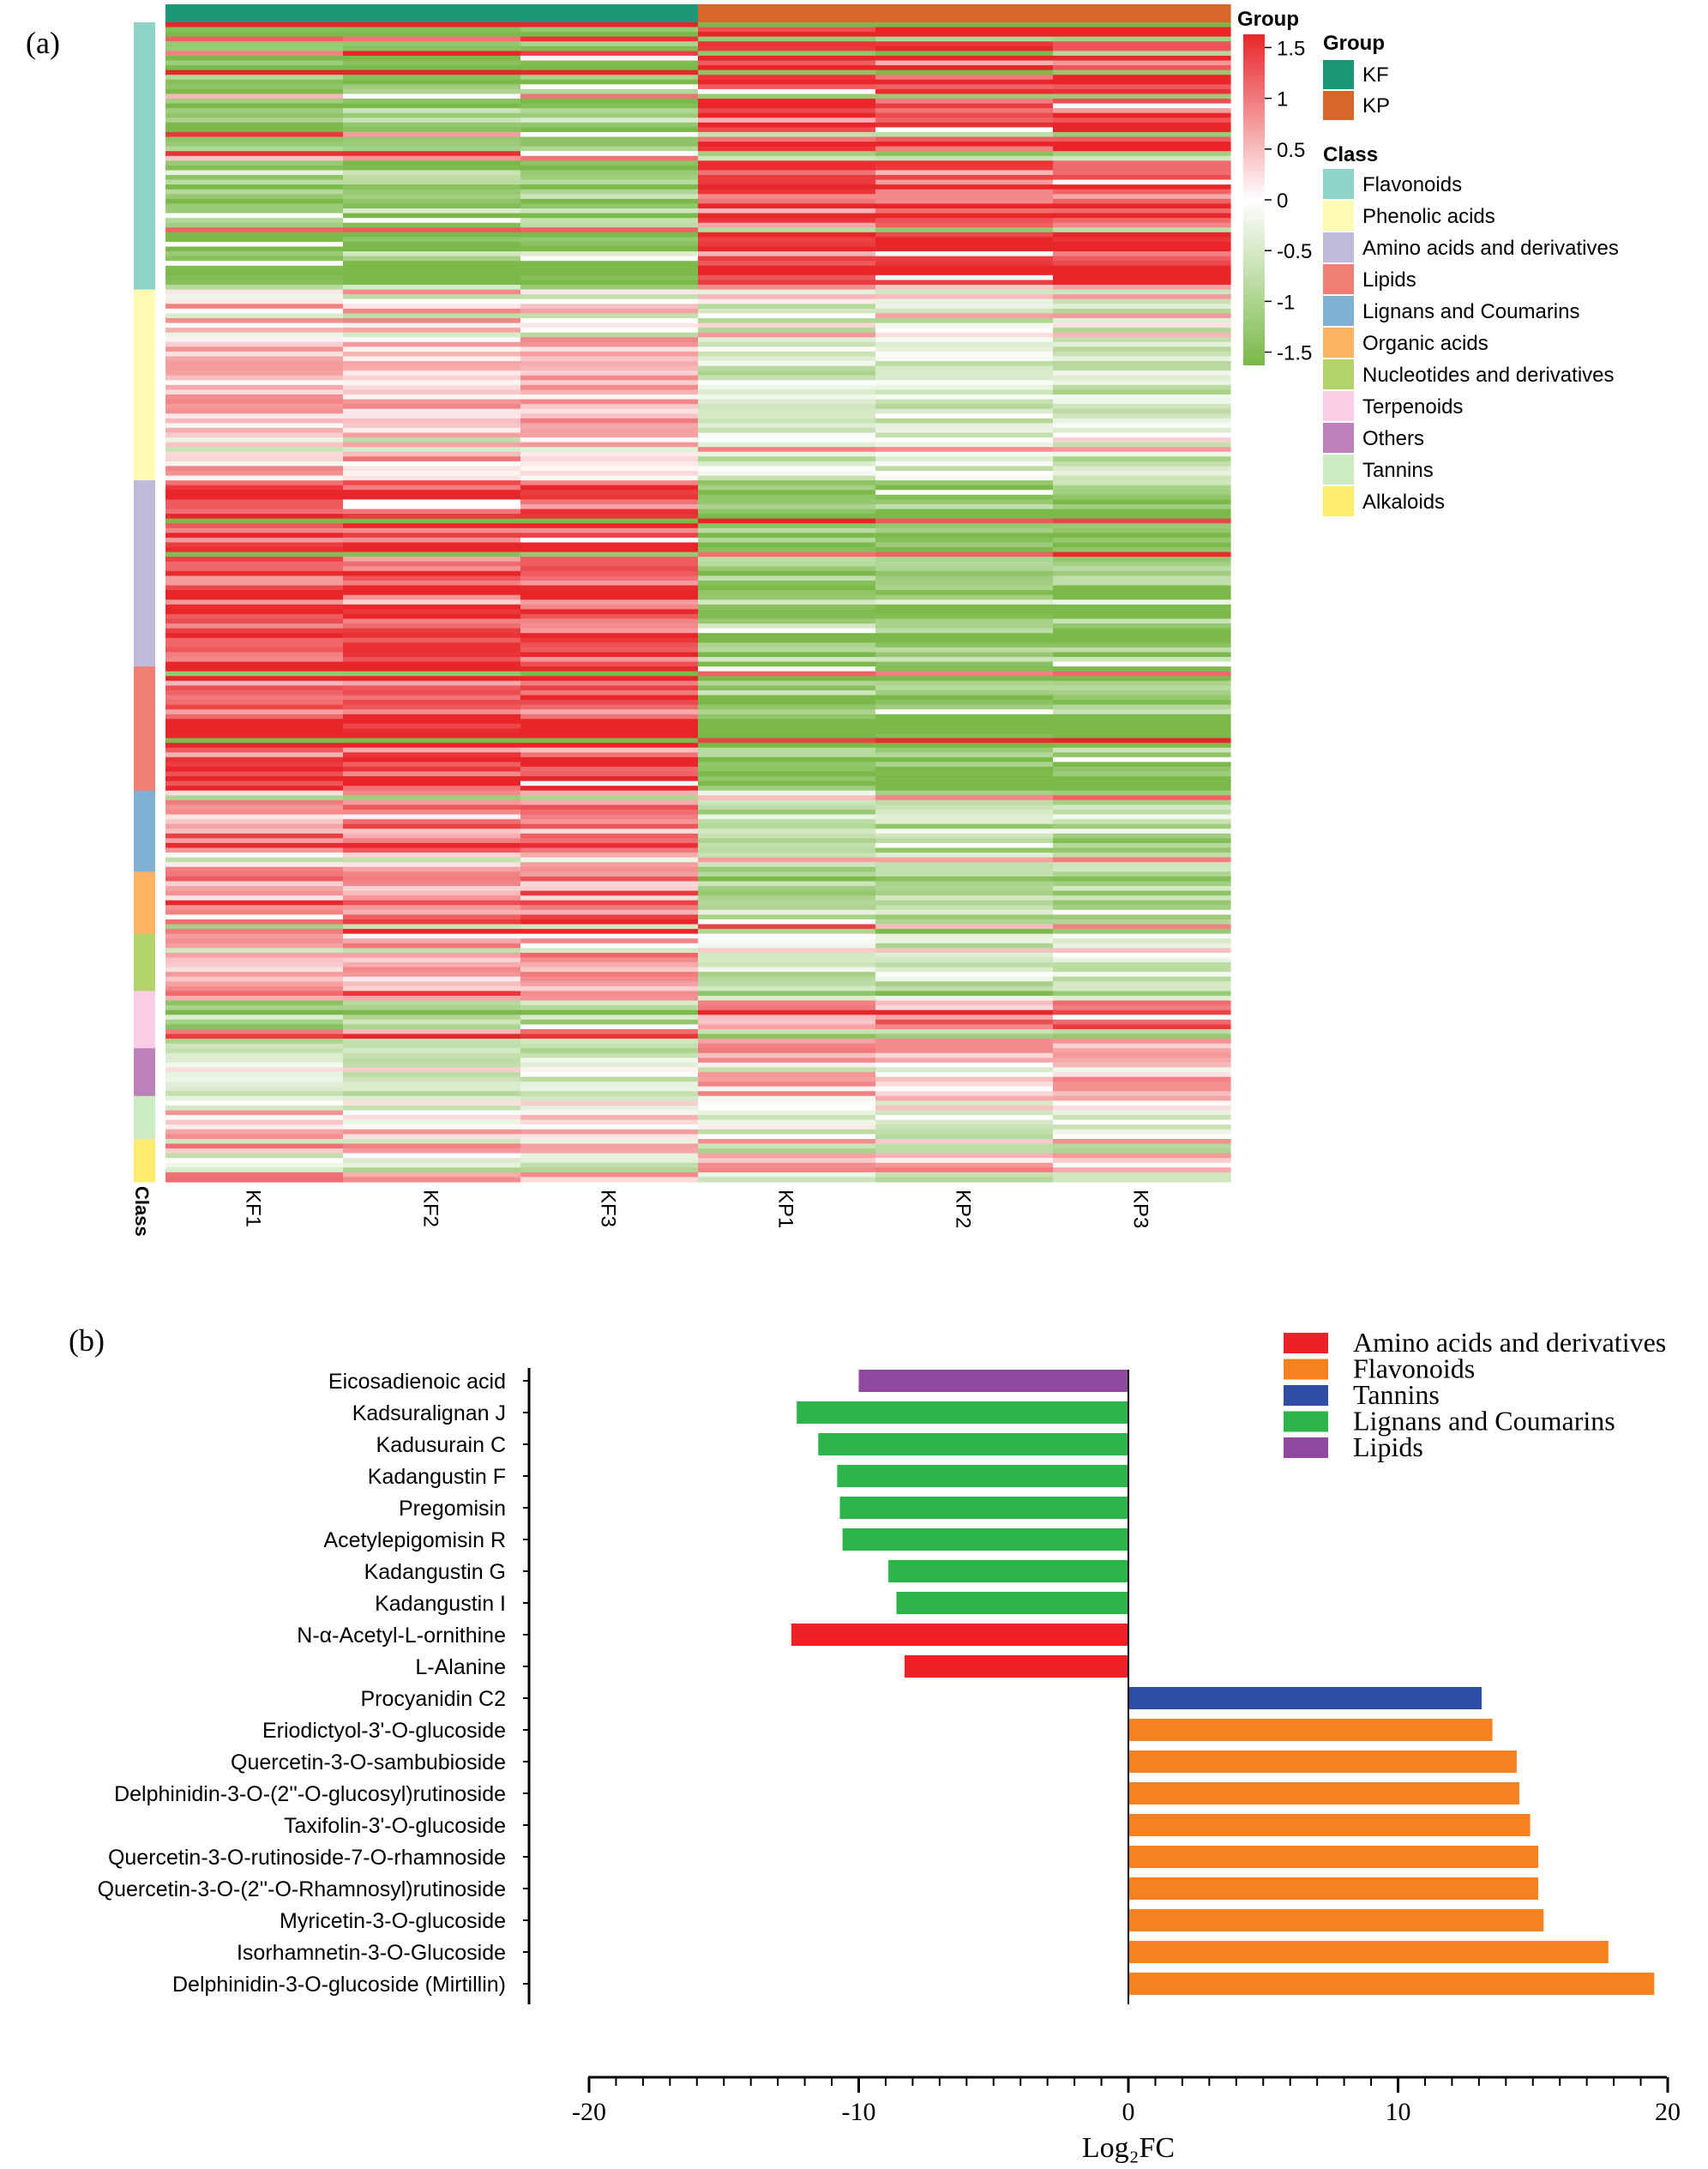 This screenshot has width=1708, height=2169. What do you see at coordinates (417, 1382) in the screenshot?
I see `category-label: Eicosadienoic acid` at bounding box center [417, 1382].